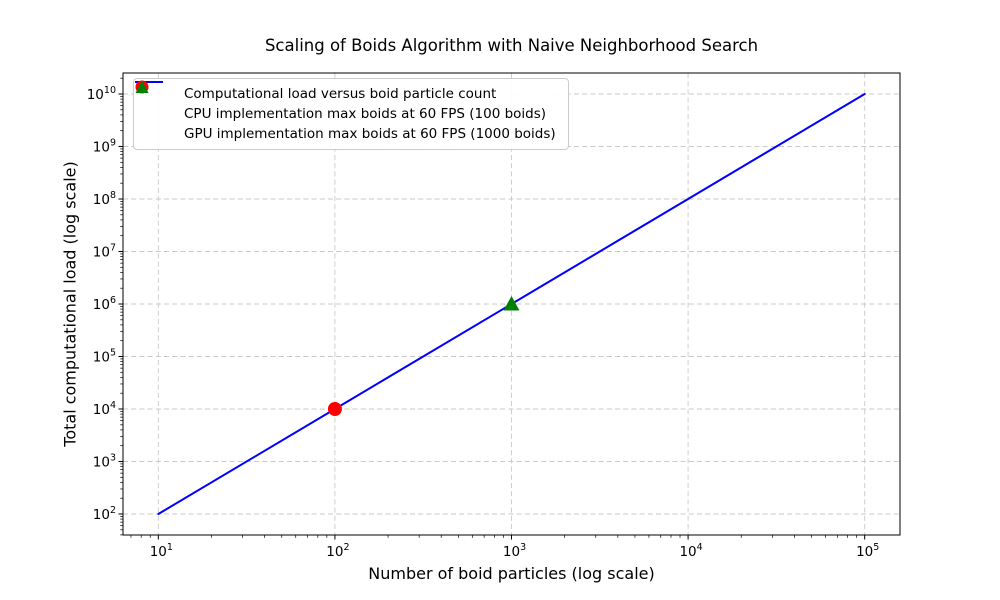 This screenshot has height=600, width=1000. Describe the element at coordinates (104, 356) in the screenshot. I see `y-tick-label: 10⁵` at that location.